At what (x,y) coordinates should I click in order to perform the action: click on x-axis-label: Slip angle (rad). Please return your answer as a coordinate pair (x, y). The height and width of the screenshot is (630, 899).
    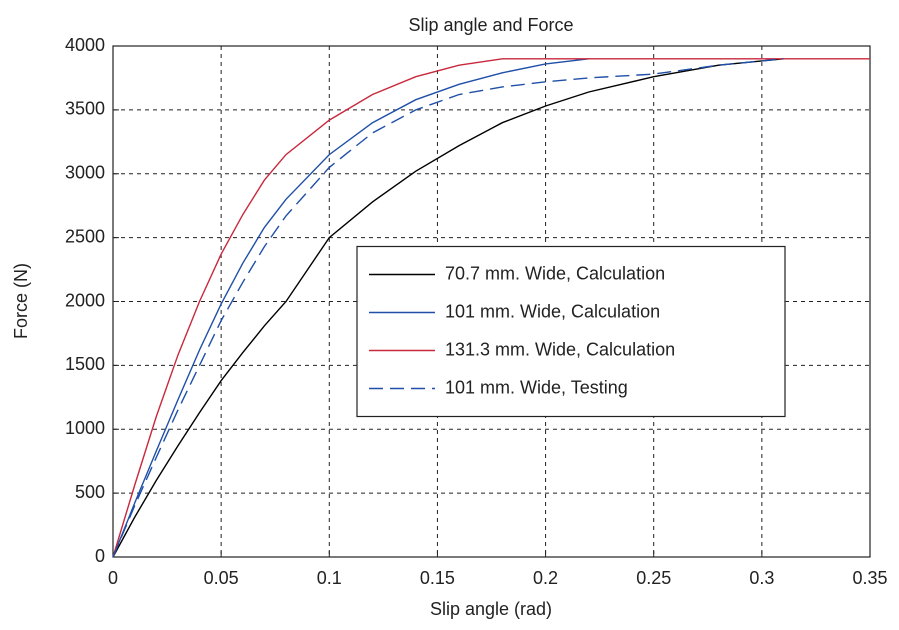
    Looking at the image, I should click on (491, 609).